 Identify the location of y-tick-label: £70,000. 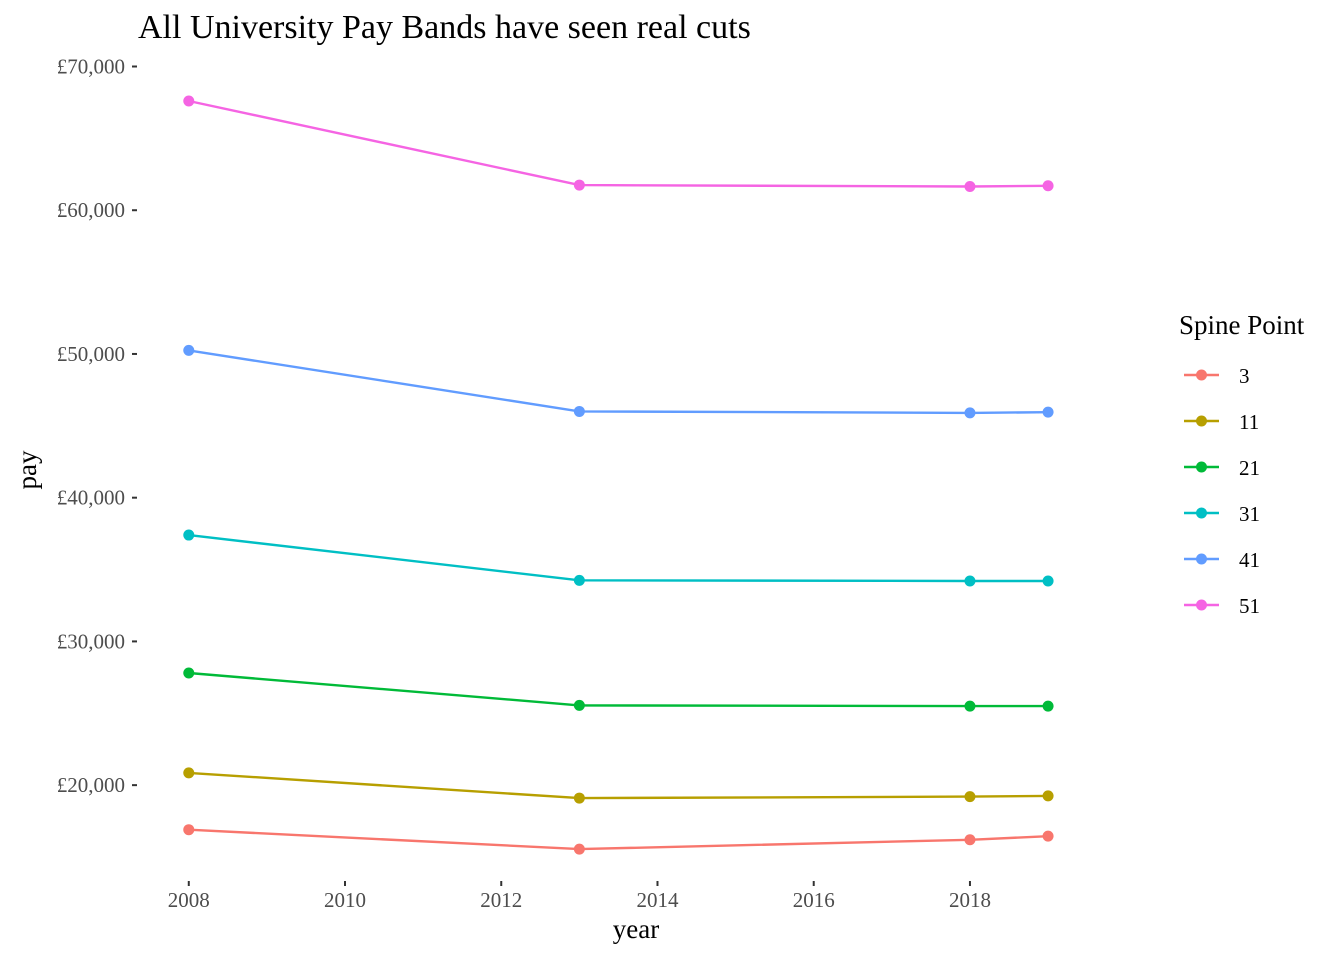
(91, 66).